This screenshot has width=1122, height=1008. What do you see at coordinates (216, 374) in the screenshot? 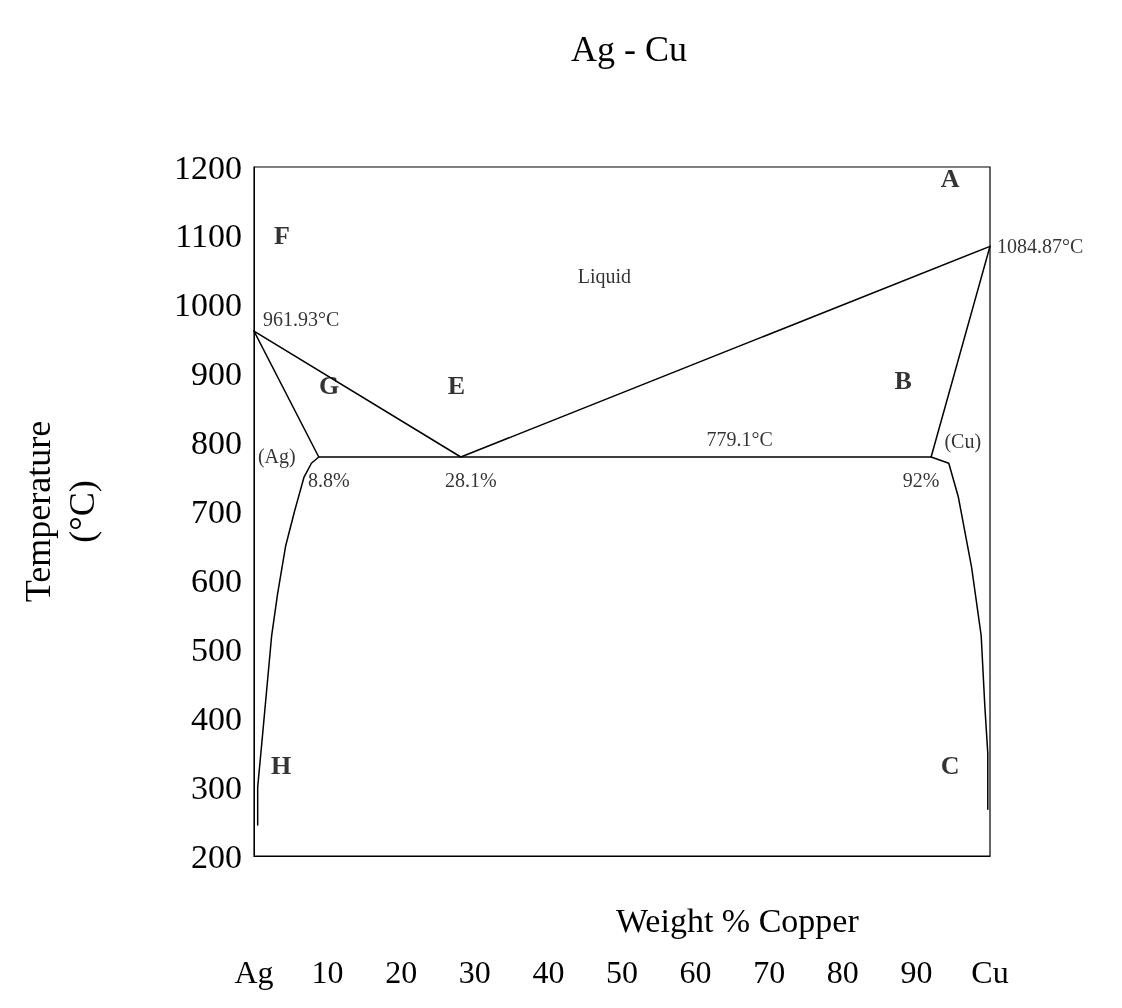
I see `y-tick-label: 900` at bounding box center [216, 374].